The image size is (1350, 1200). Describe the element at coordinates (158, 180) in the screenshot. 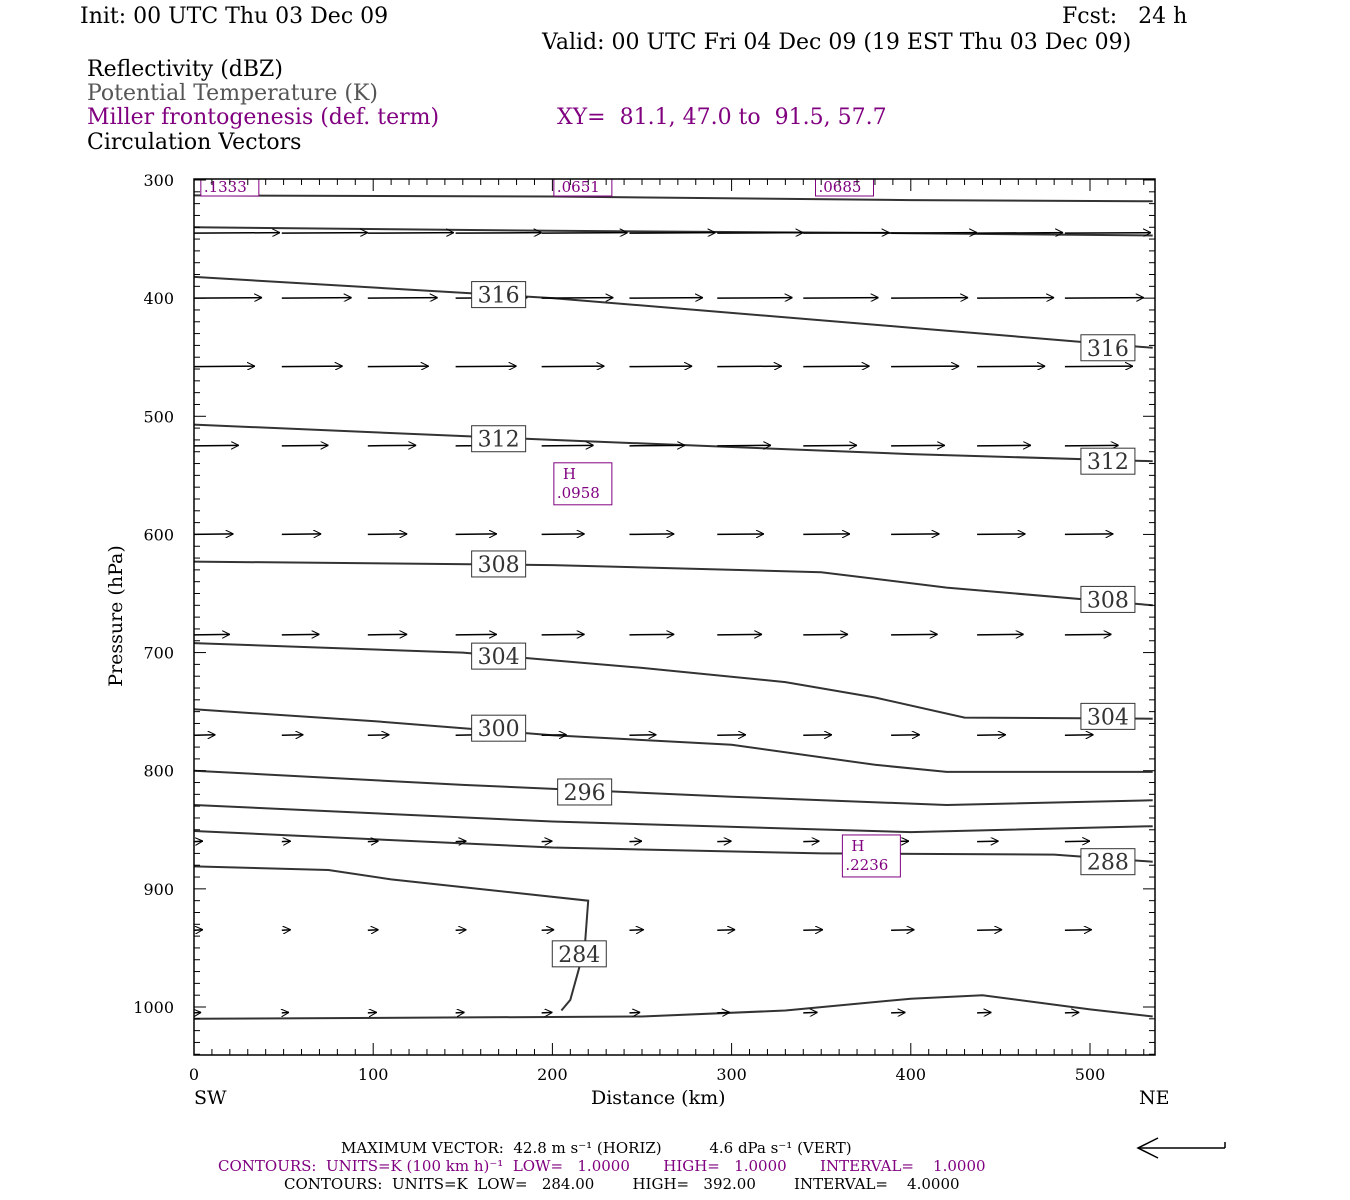

I see `y-tick-label: 300` at that location.